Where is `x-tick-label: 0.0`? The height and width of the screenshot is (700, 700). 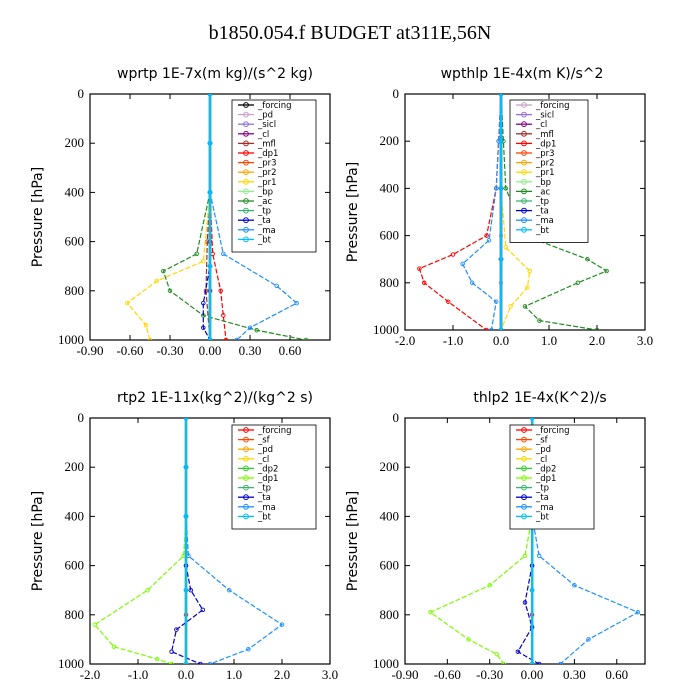 x-tick-label: 0.0 is located at coordinates (501, 340).